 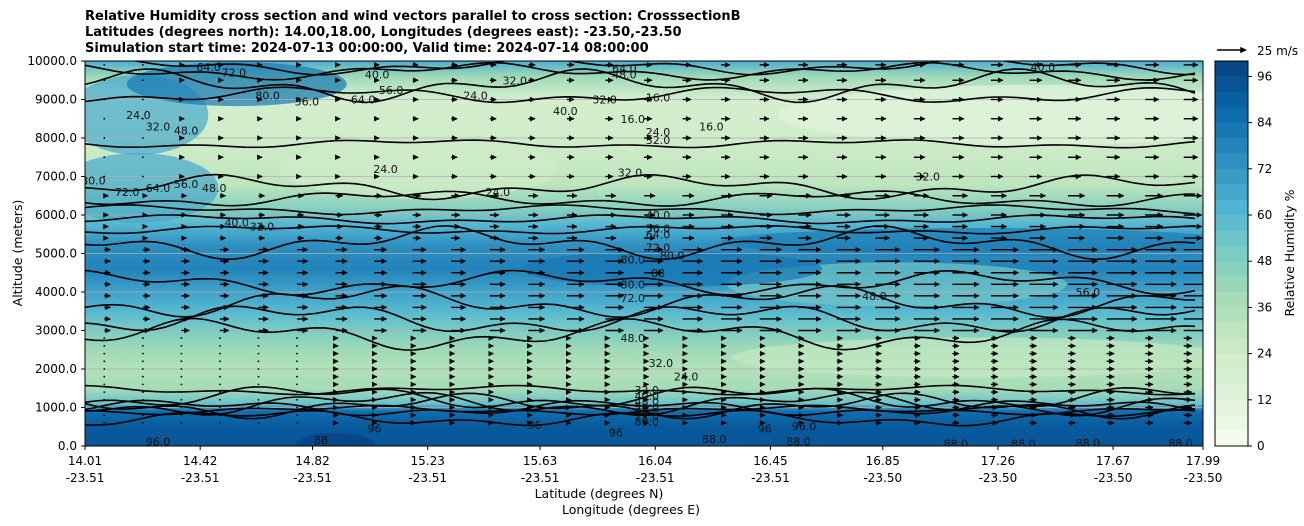 What do you see at coordinates (624, 69) in the screenshot?
I see `contour-label: 64.0` at bounding box center [624, 69].